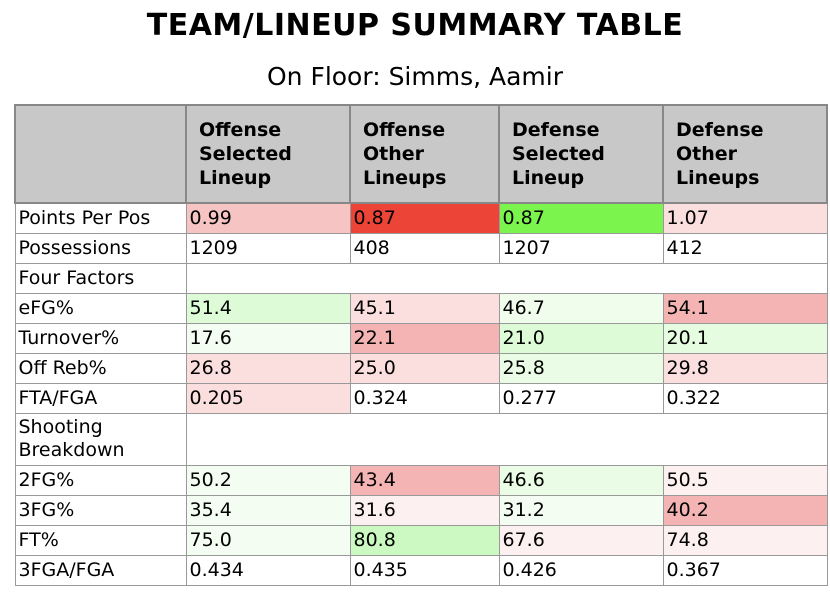 The image size is (830, 604). I want to click on table-row: eFG% 51.4 45.1 46.7 54.1, so click(421, 308).